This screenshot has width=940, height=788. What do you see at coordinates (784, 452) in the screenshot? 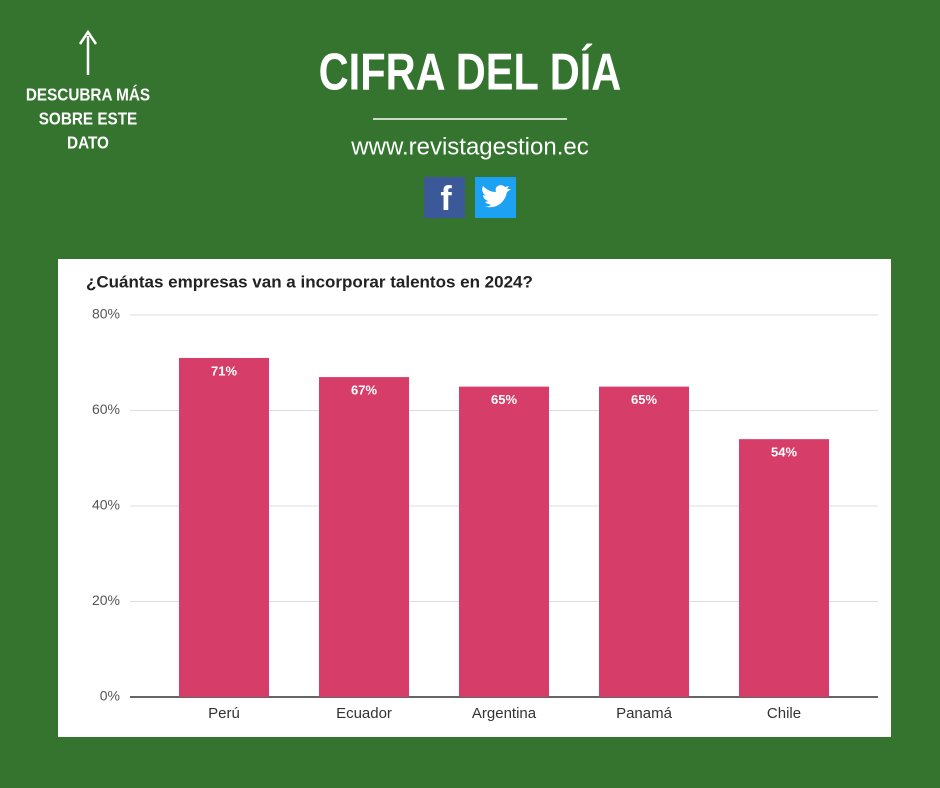
I see `value-label: 54%` at bounding box center [784, 452].